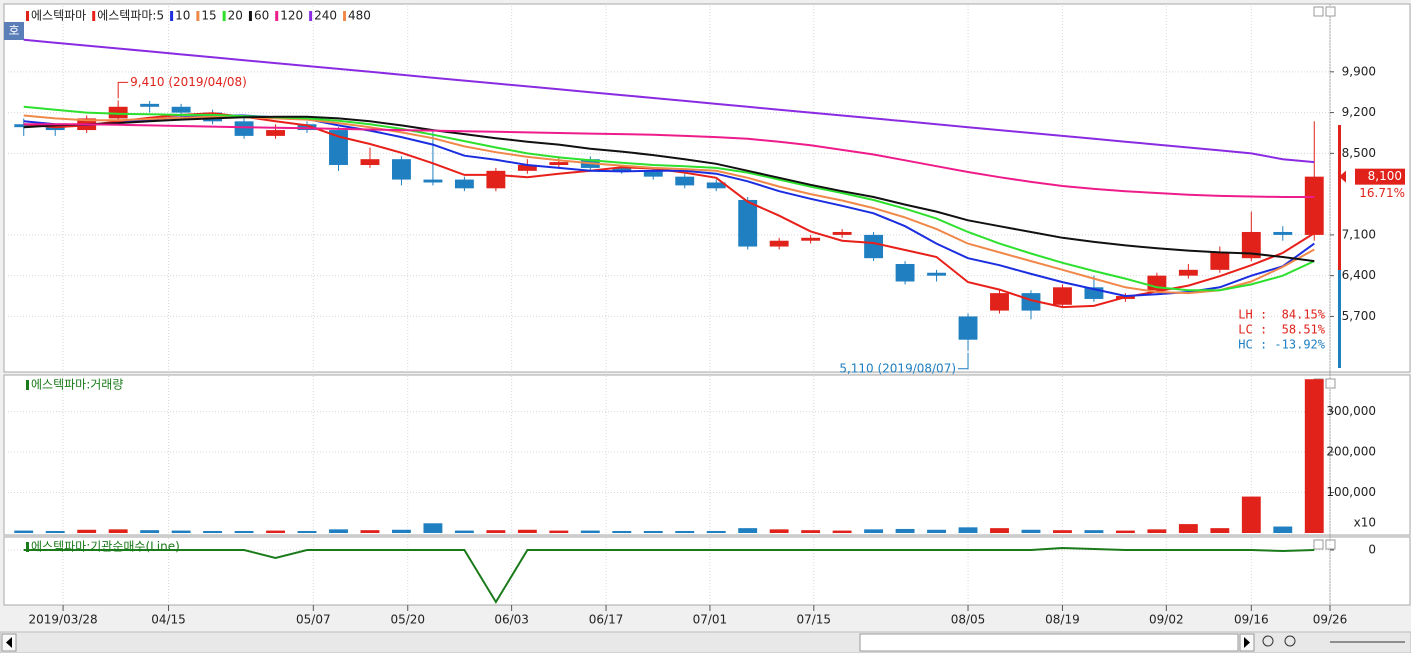 This screenshot has width=1411, height=653. Describe the element at coordinates (1359, 234) in the screenshot. I see `y-tick-label: 7,100` at that location.